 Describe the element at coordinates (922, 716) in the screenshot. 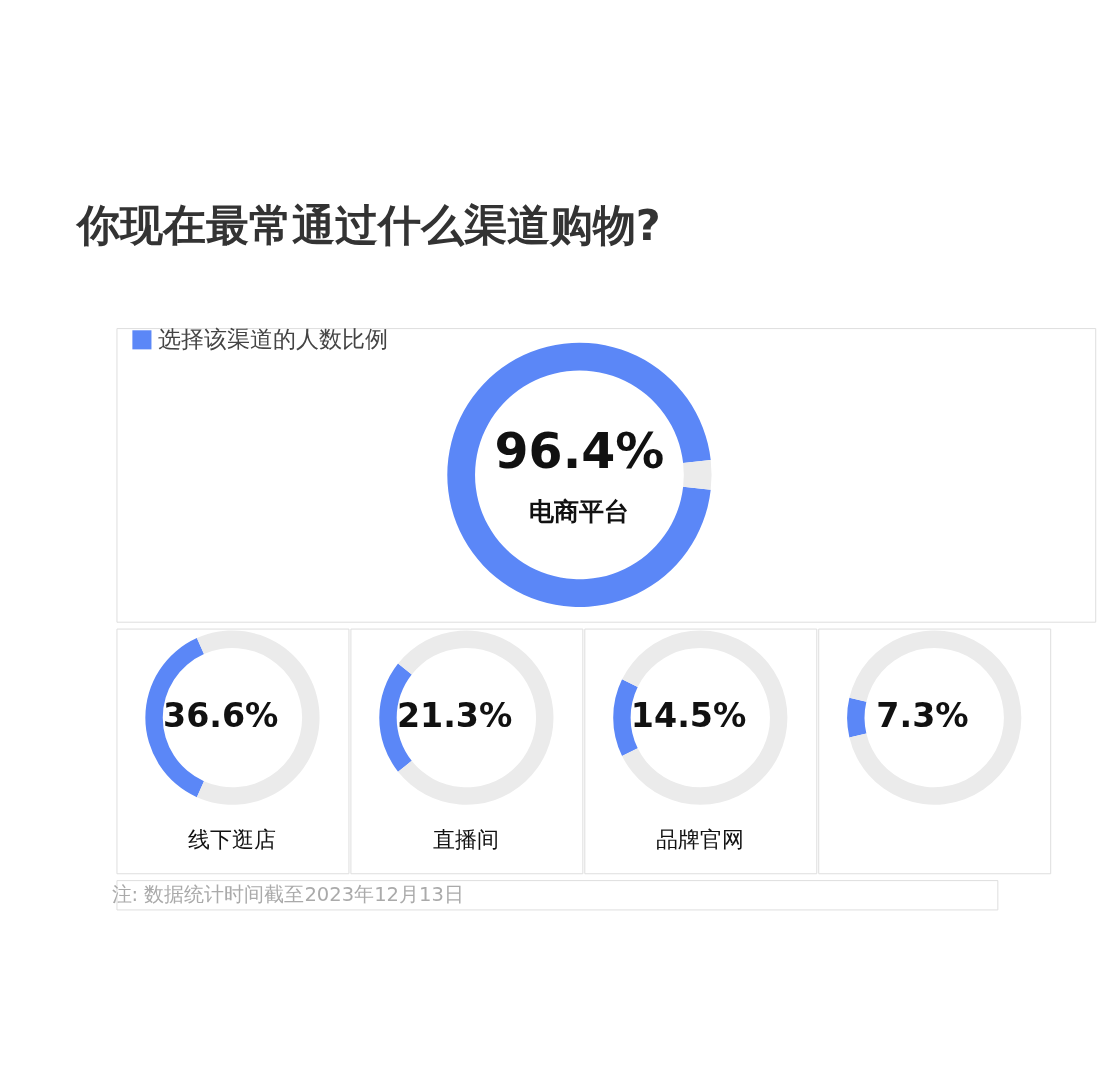

I see `data-label: 7.3%` at that location.